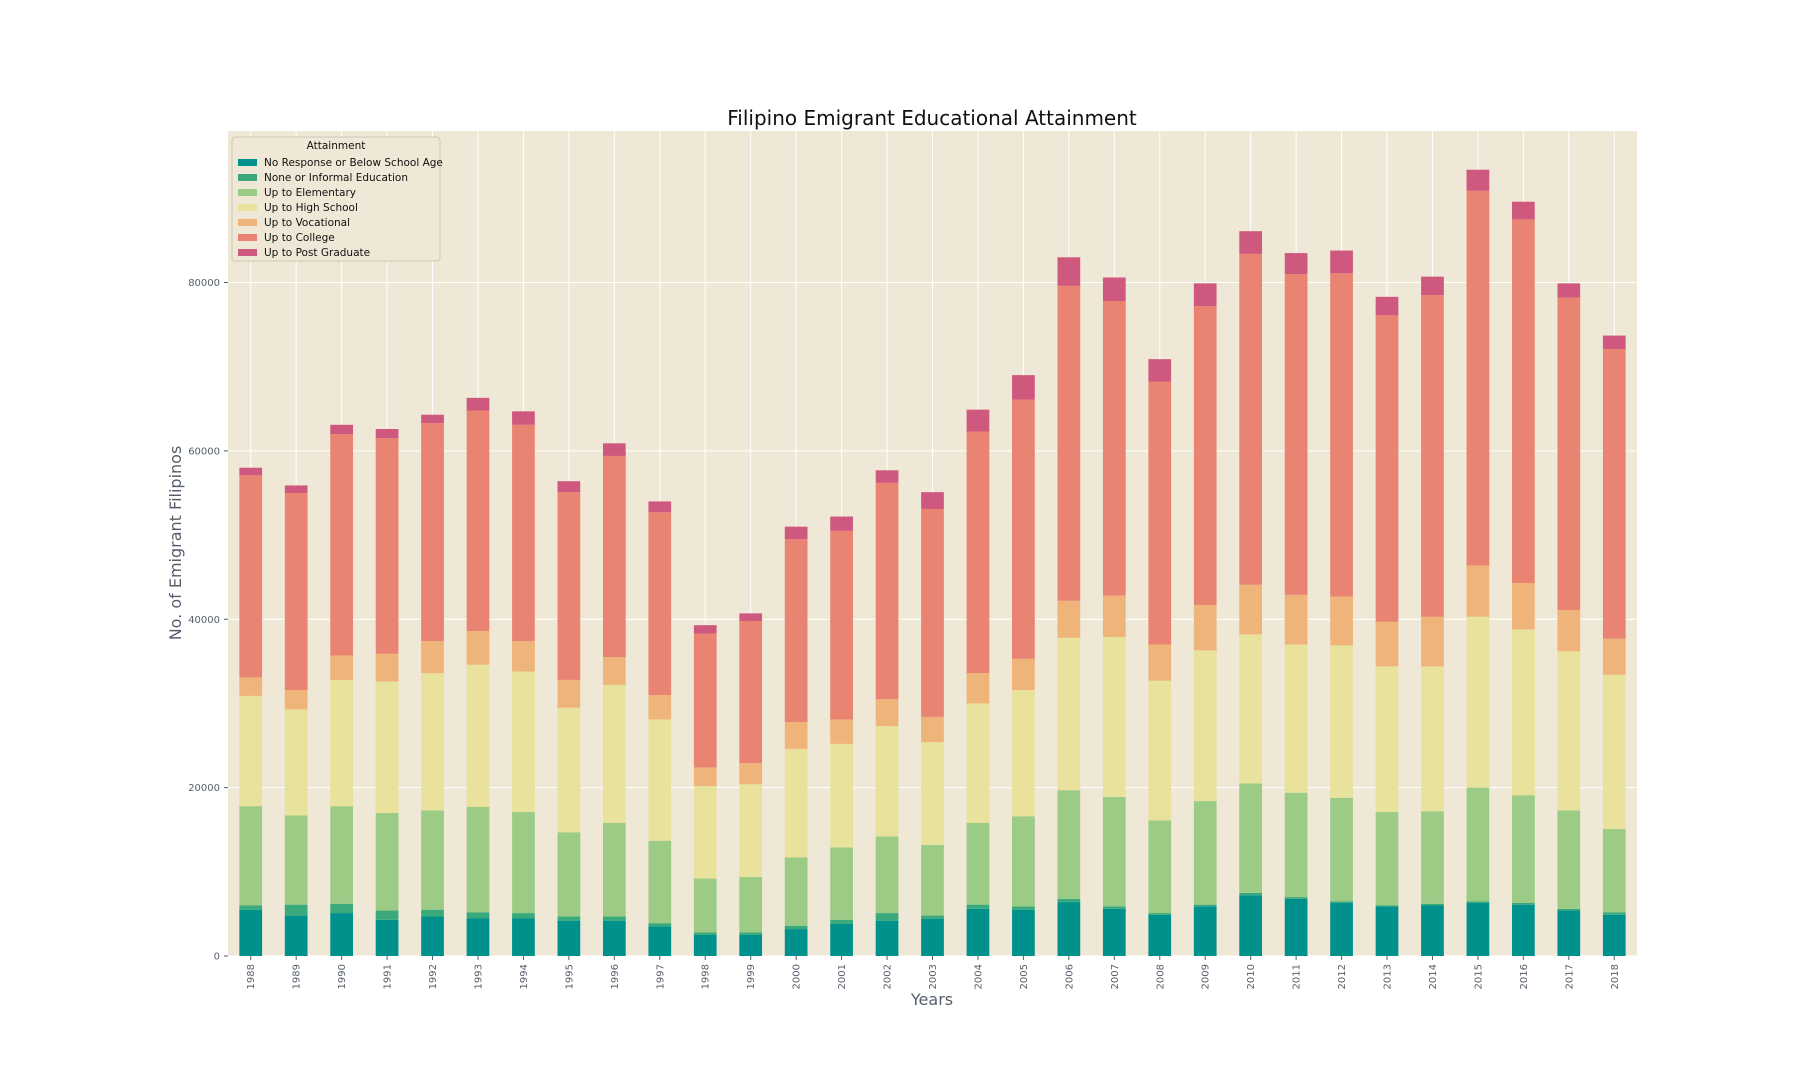 This screenshot has height=1080, width=1800. I want to click on x-tick-label: 2001, so click(842, 976).